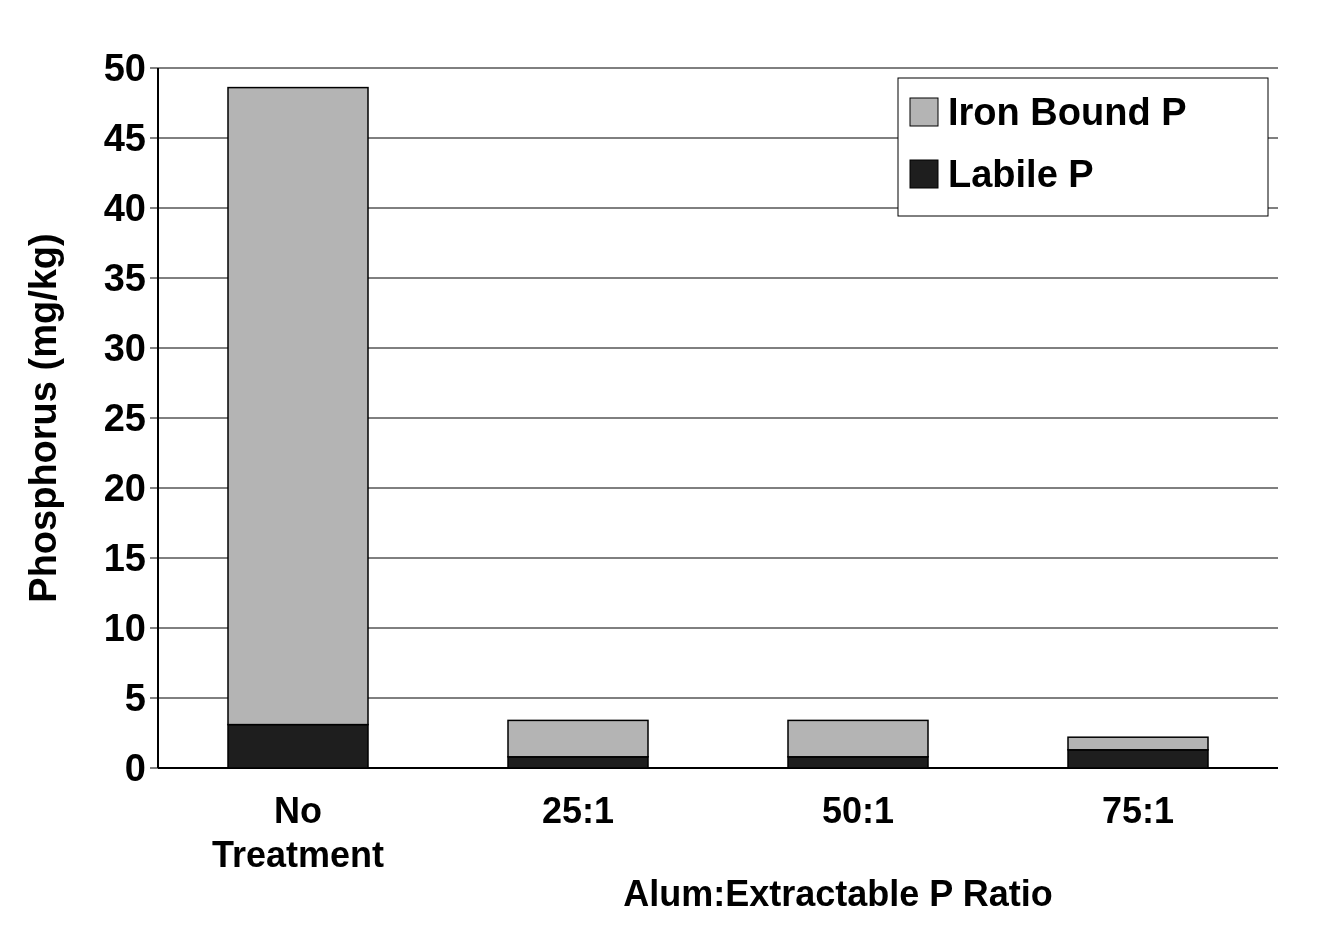 The image size is (1321, 938). I want to click on legend-label: Labile P, so click(1021, 174).